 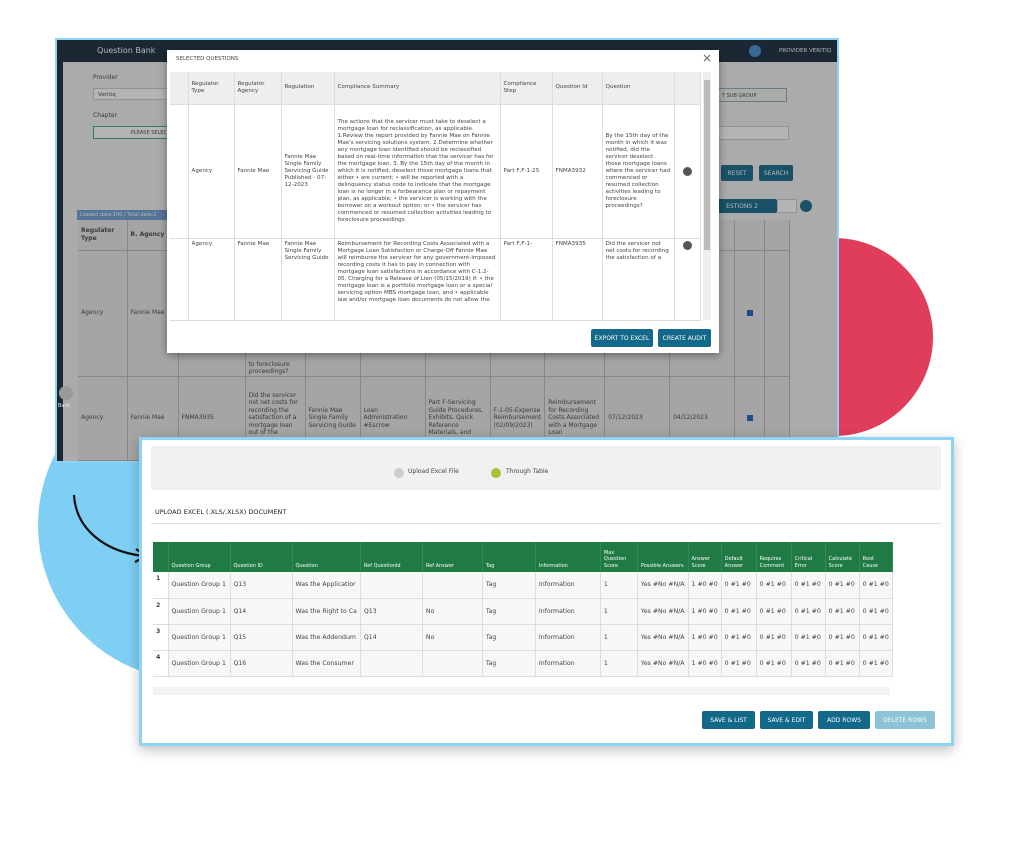 What do you see at coordinates (326, 585) in the screenshot?
I see `data-cell: Was the Applicatior` at bounding box center [326, 585].